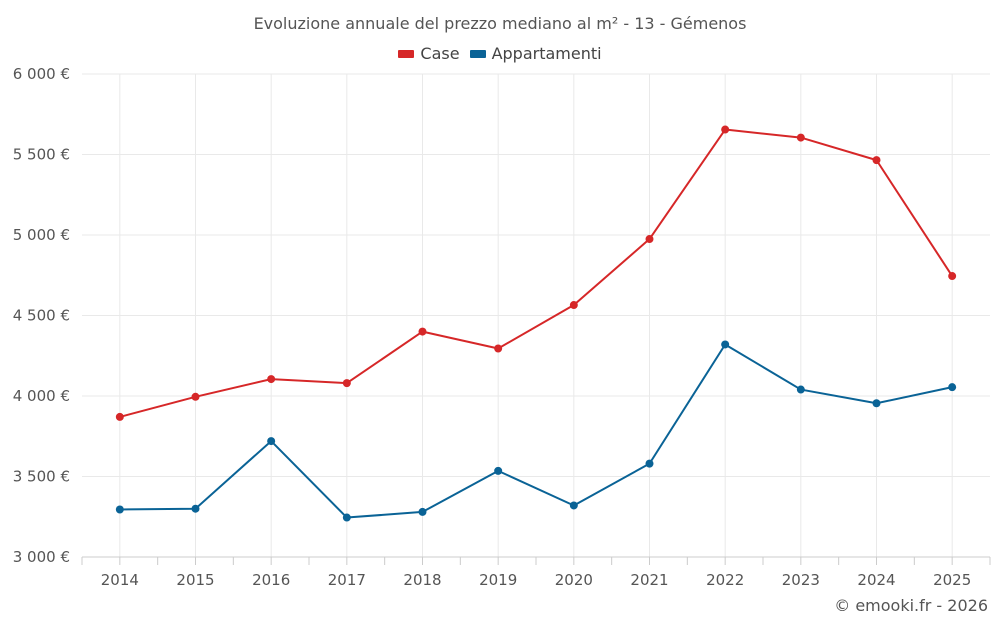  I want to click on data-point-case-2018, so click(422, 331).